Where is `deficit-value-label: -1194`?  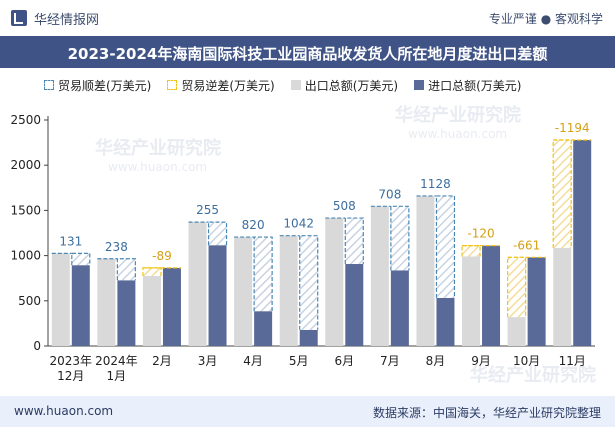 deficit-value-label: -1194 is located at coordinates (572, 128).